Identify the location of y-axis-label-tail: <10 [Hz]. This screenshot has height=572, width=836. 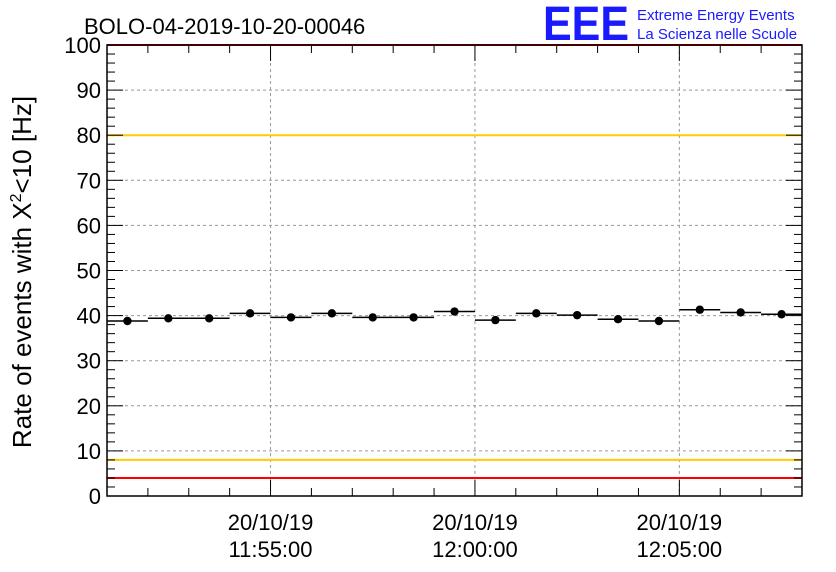
(22, 145).